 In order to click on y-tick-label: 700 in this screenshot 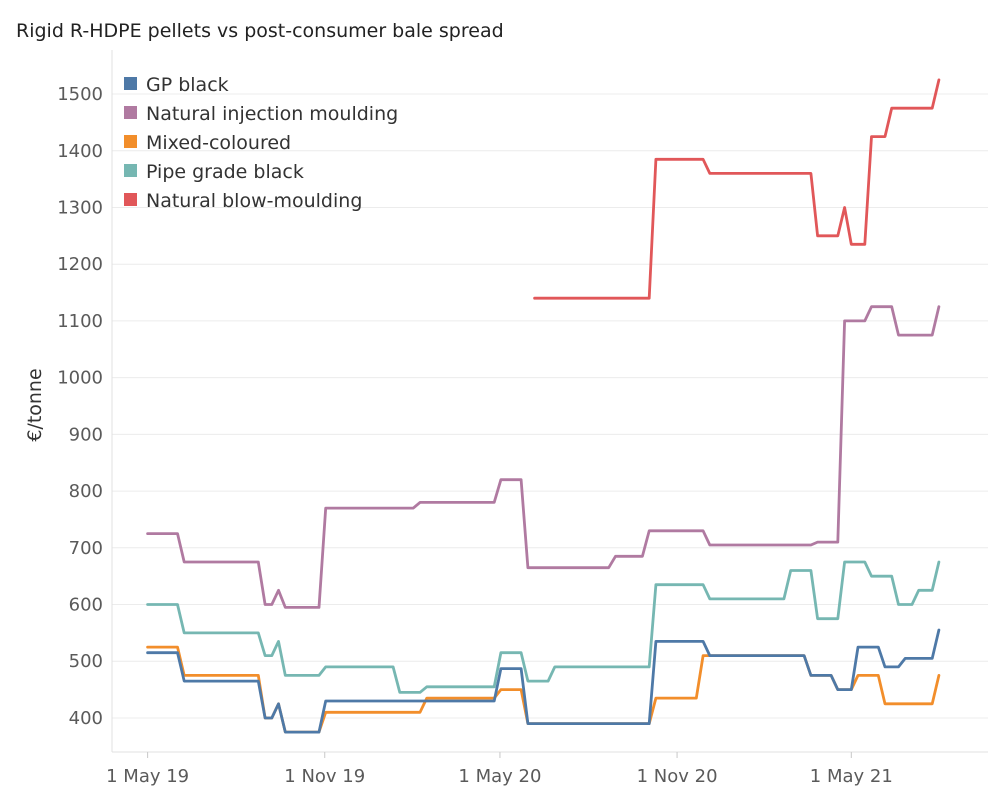, I will do `click(86, 548)`.